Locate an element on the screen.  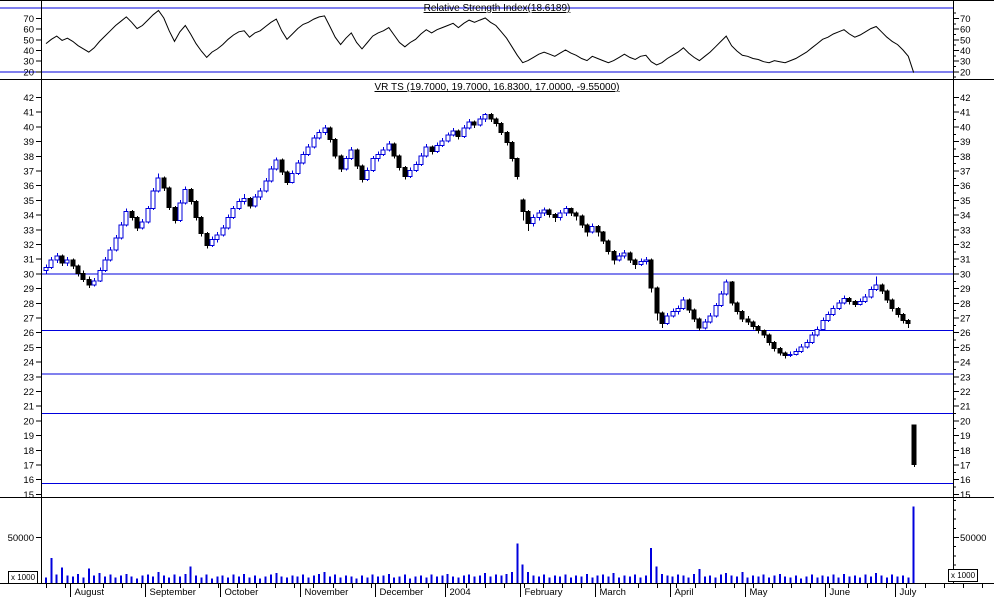
price-axis-label-right: 30 is located at coordinates (965, 274).